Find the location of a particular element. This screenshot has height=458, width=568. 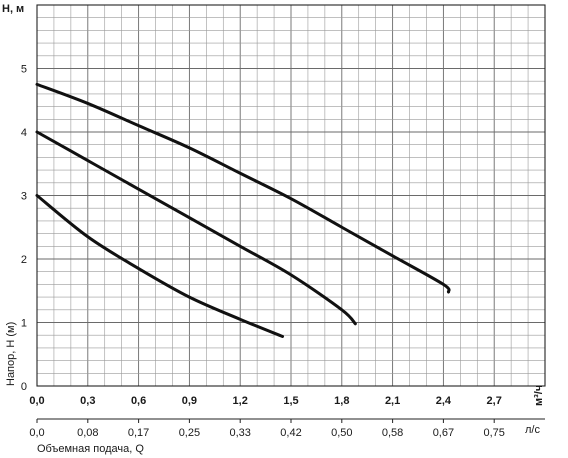

y-tick-label: 2 is located at coordinates (24, 260).